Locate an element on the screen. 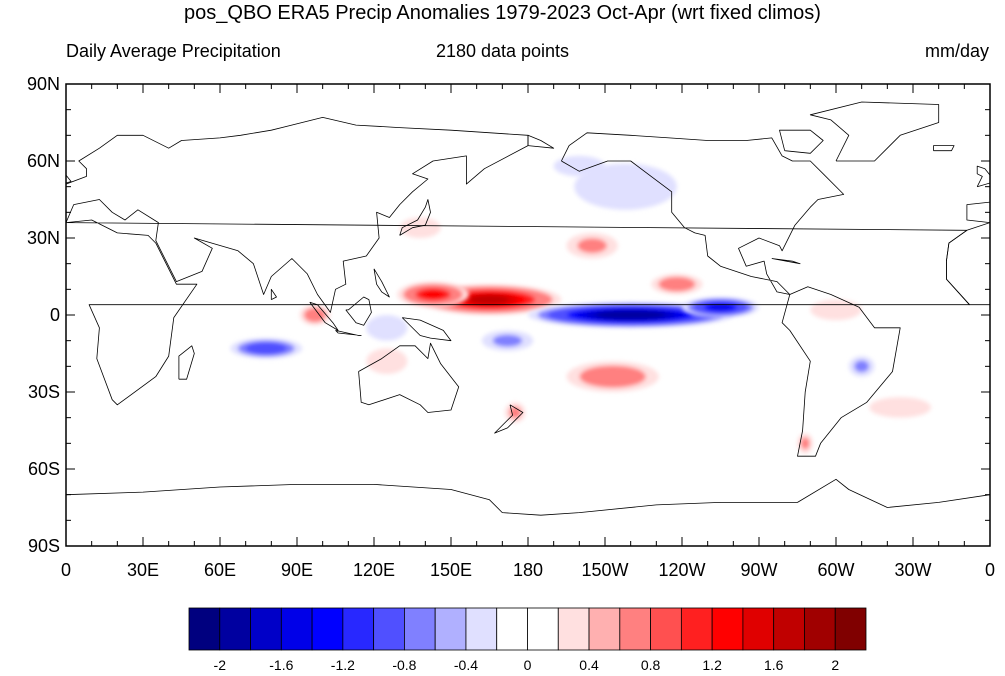 This screenshot has height=676, width=1005. coast-north-america is located at coordinates (703, 213).